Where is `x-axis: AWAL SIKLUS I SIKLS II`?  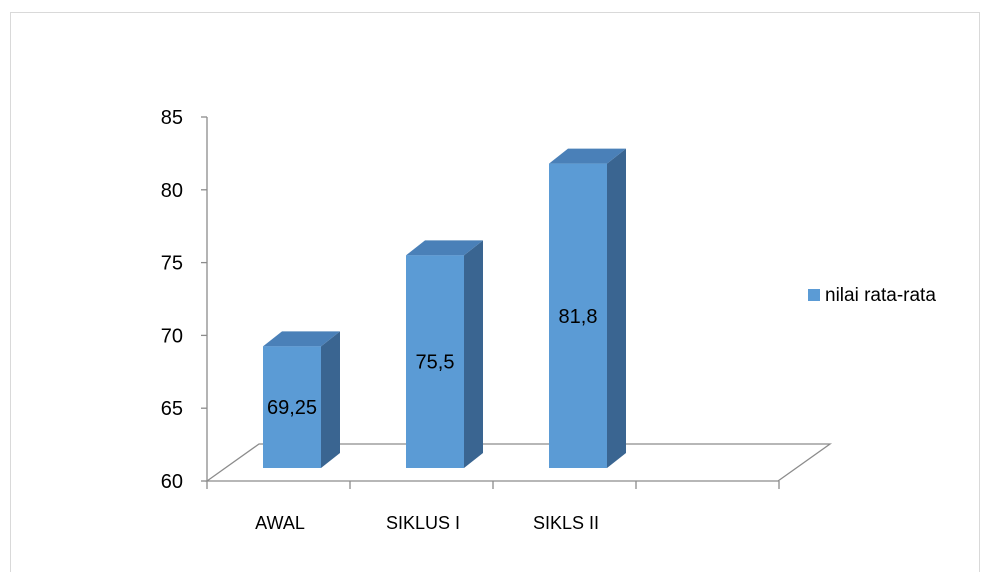 x-axis: AWAL SIKLUS I SIKLS II is located at coordinates (493, 507).